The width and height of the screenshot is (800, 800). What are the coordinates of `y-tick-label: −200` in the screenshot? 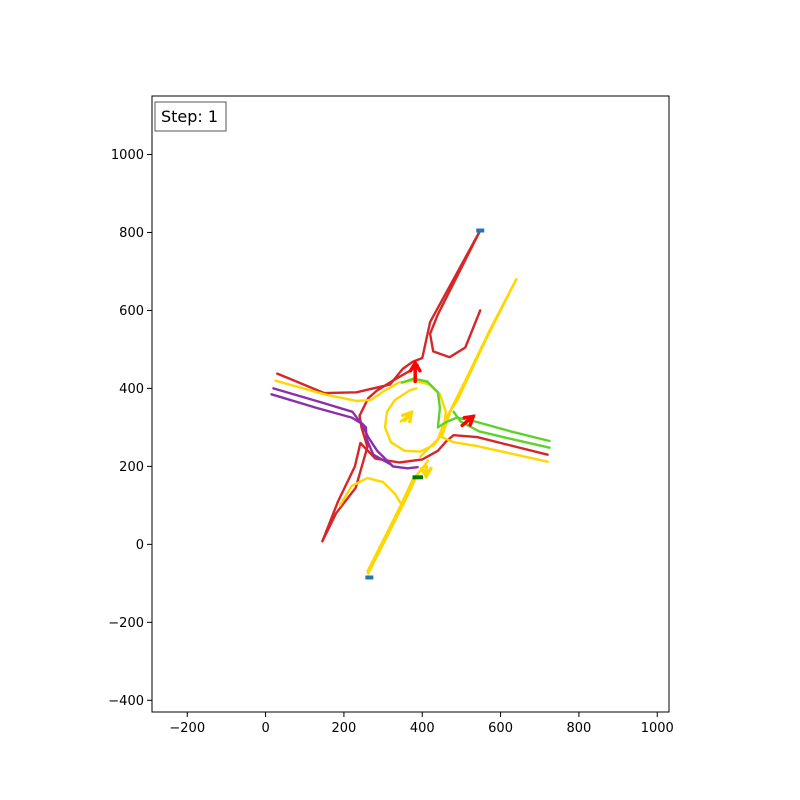 It's located at (126, 623).